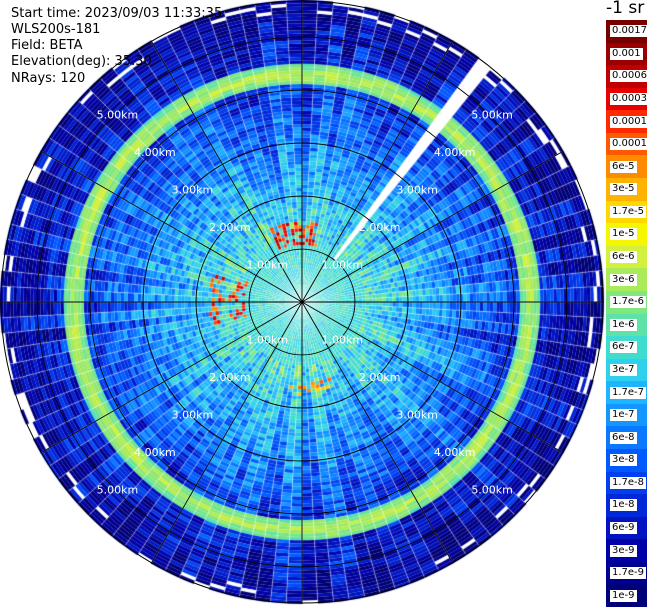 Image resolution: width=647 pixels, height=607 pixels. Describe the element at coordinates (628, 76) in the screenshot. I see `colorbar-tick-label: 0.0006` at that location.